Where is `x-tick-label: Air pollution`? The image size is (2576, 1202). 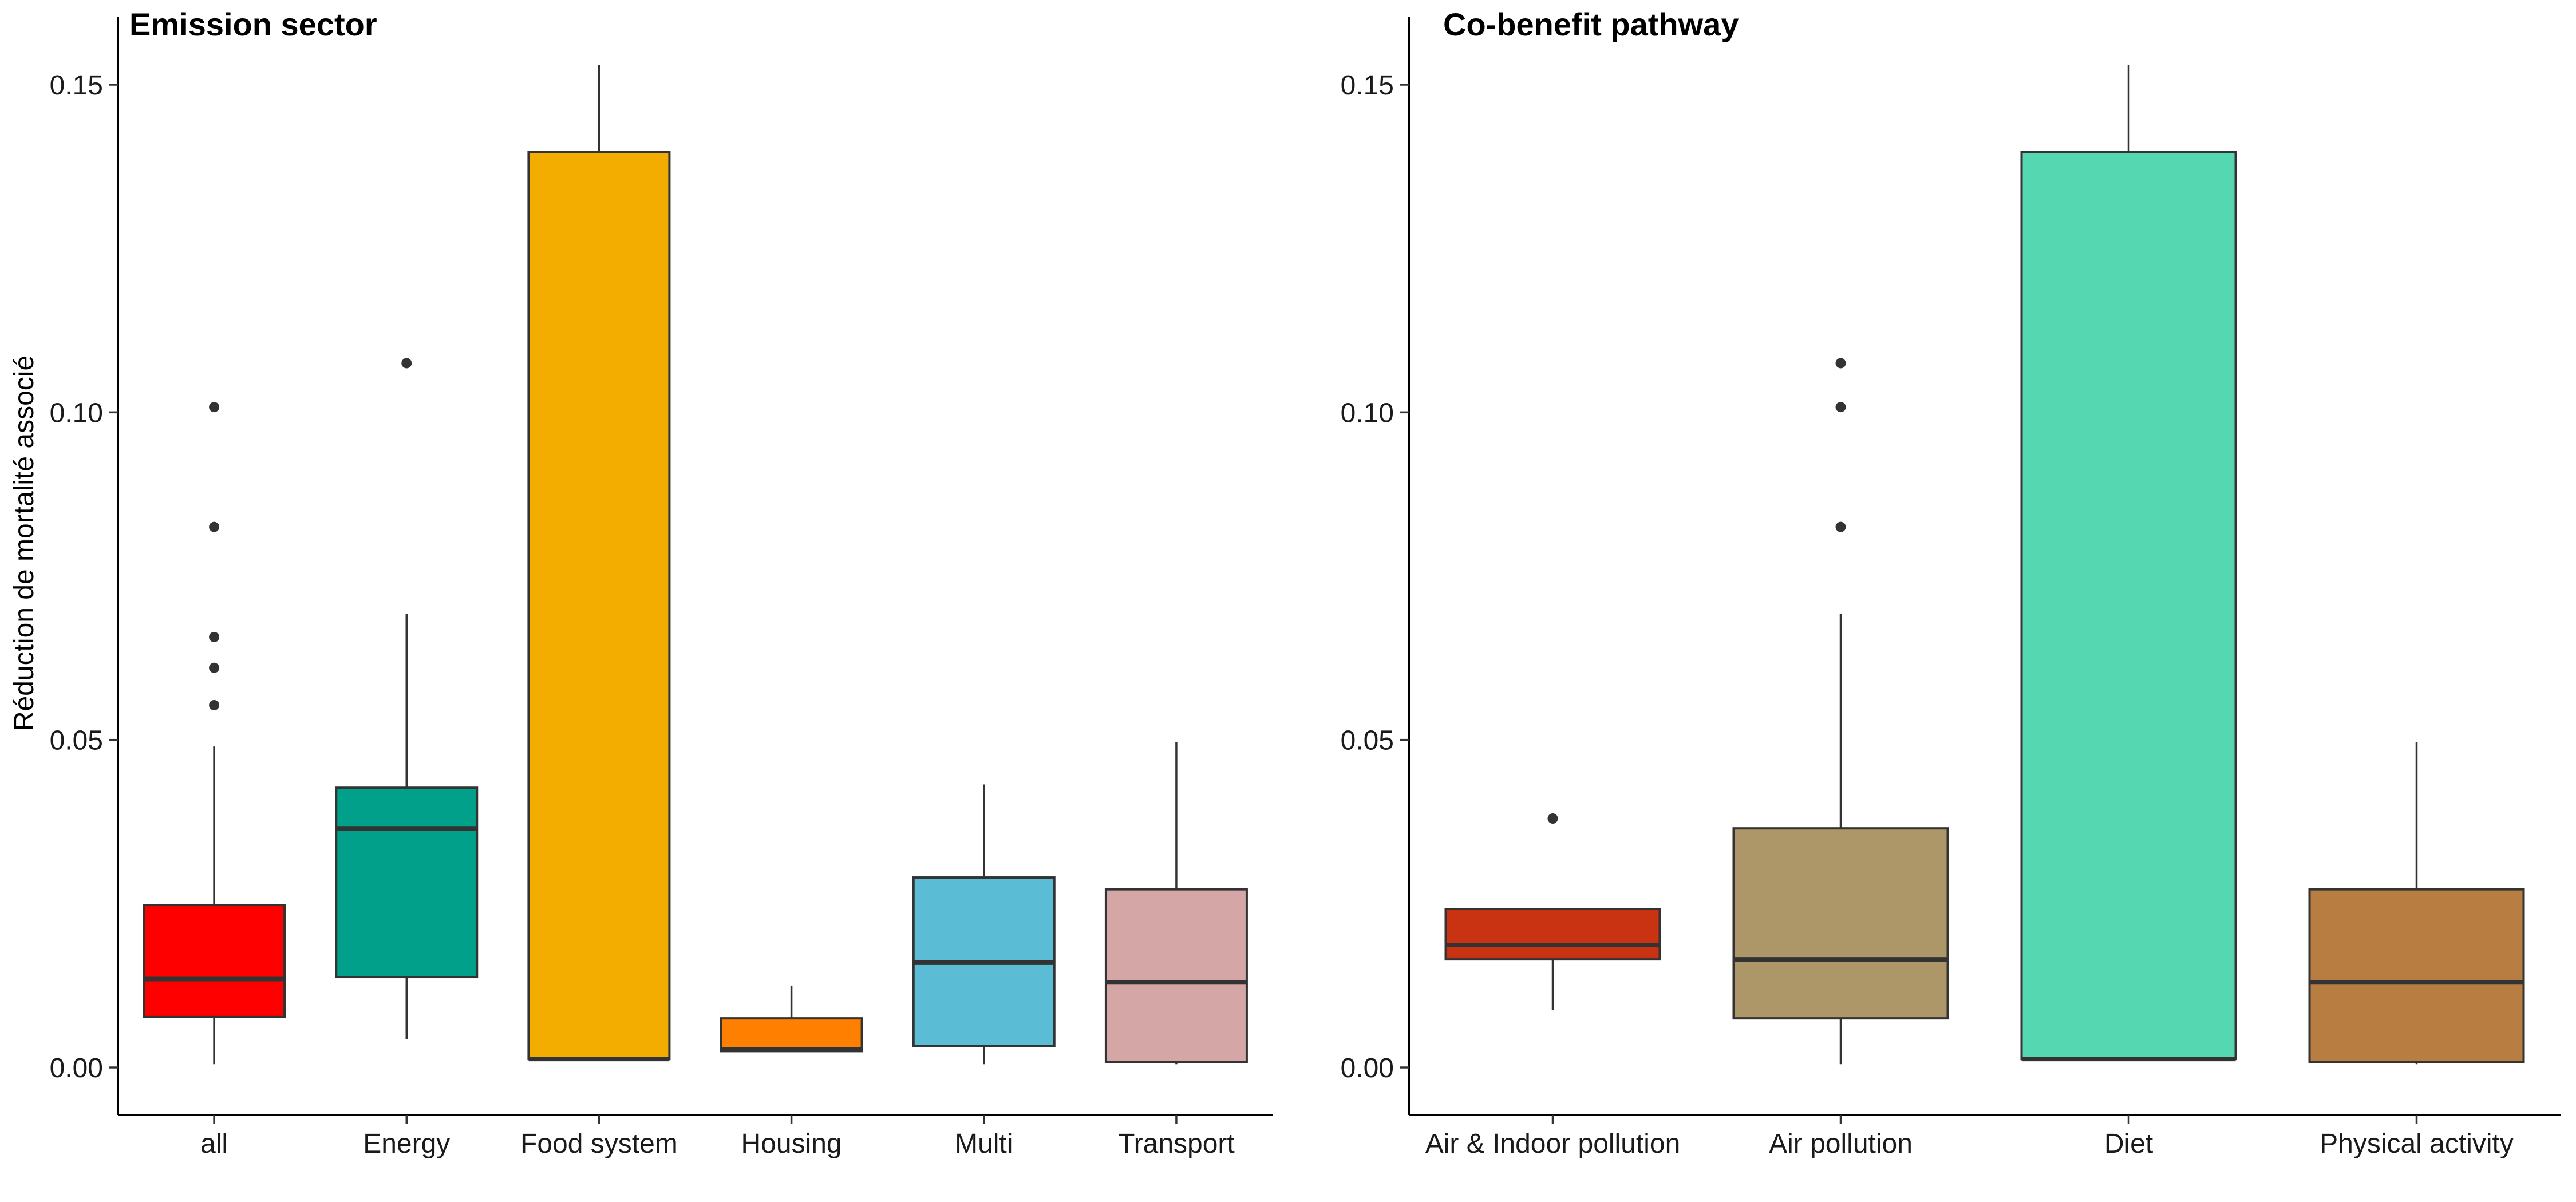
x-tick-label: Air pollution is located at coordinates (1841, 1144).